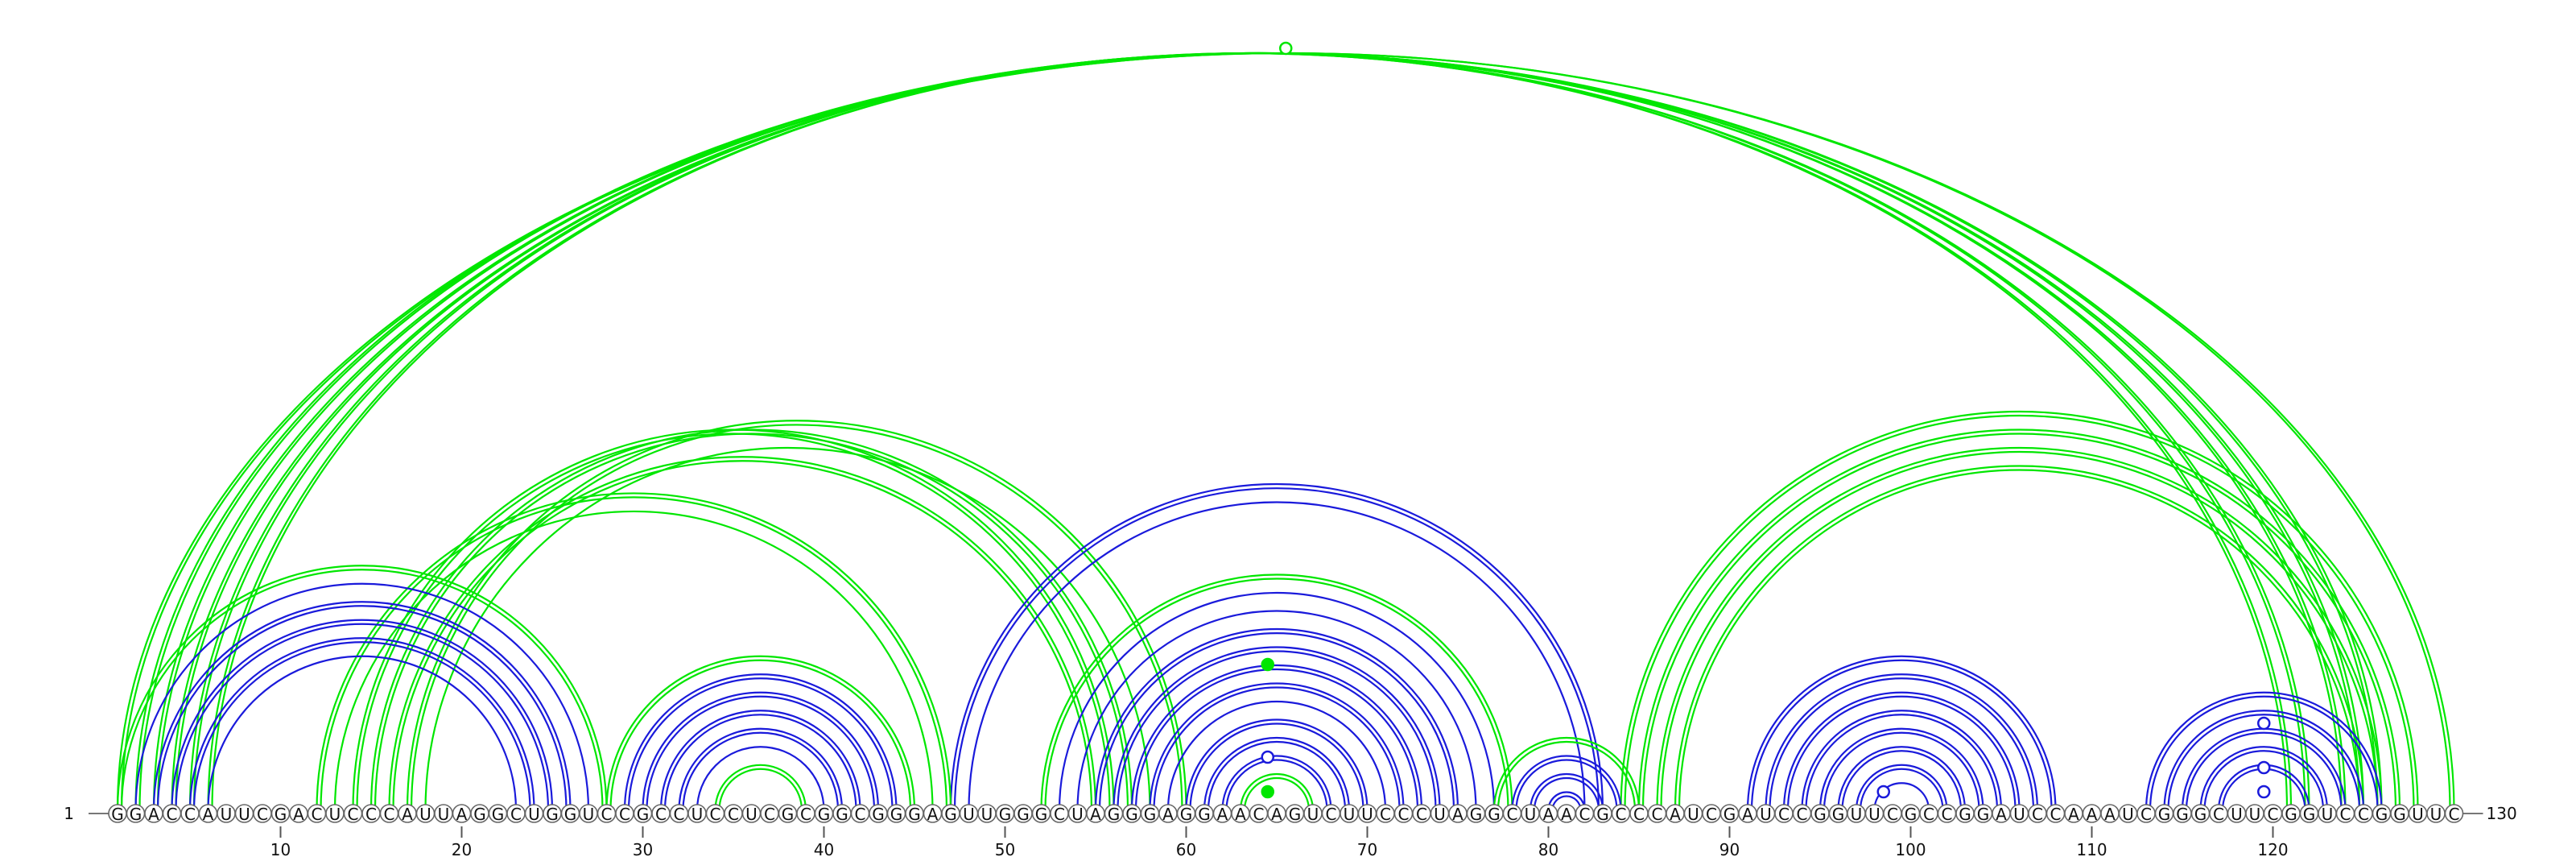 This screenshot has height=857, width=2576. I want to click on sequence-end-label: 130, so click(2502, 813).